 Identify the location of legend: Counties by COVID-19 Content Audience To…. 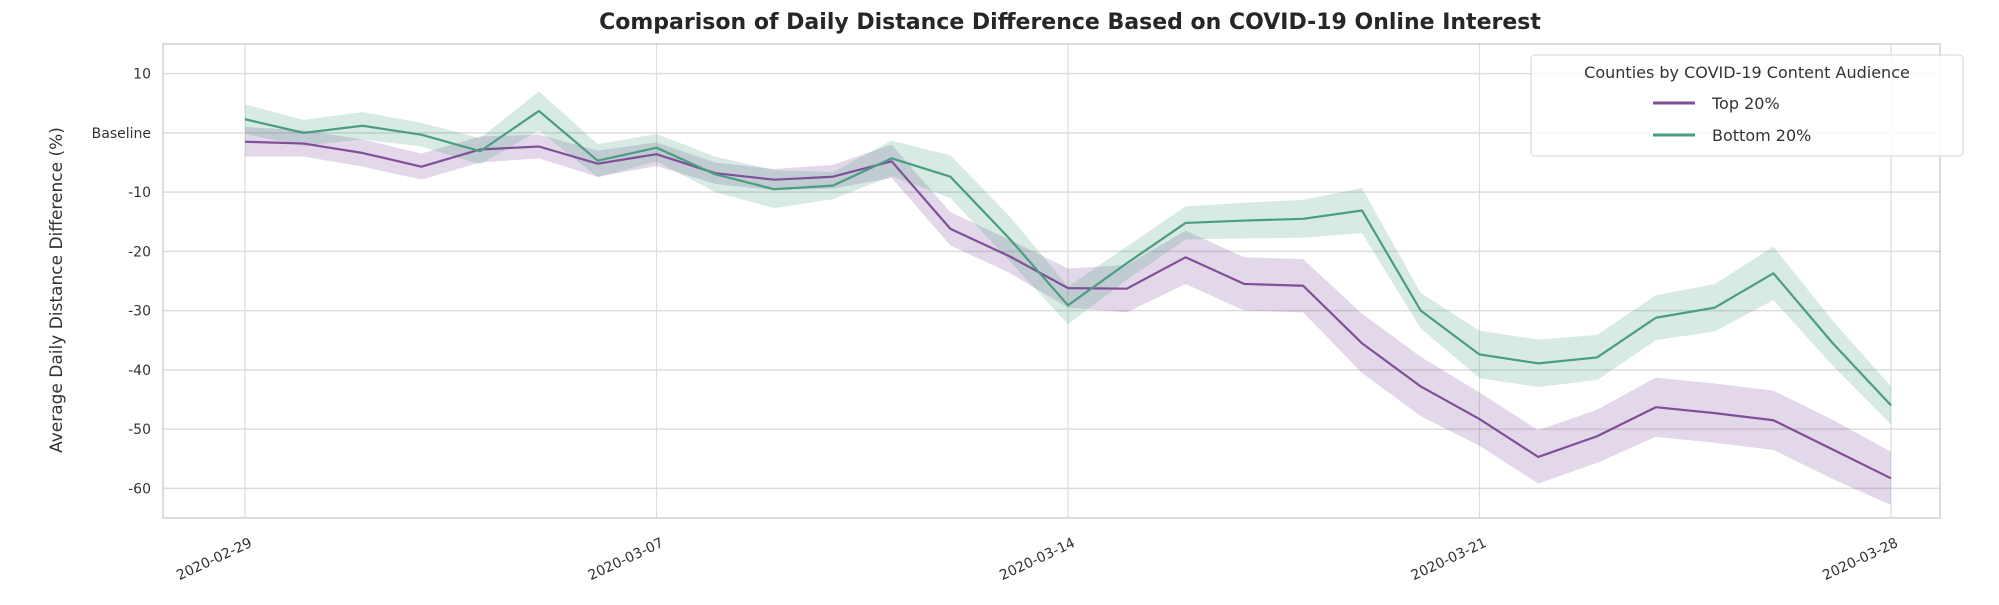
(1747, 105).